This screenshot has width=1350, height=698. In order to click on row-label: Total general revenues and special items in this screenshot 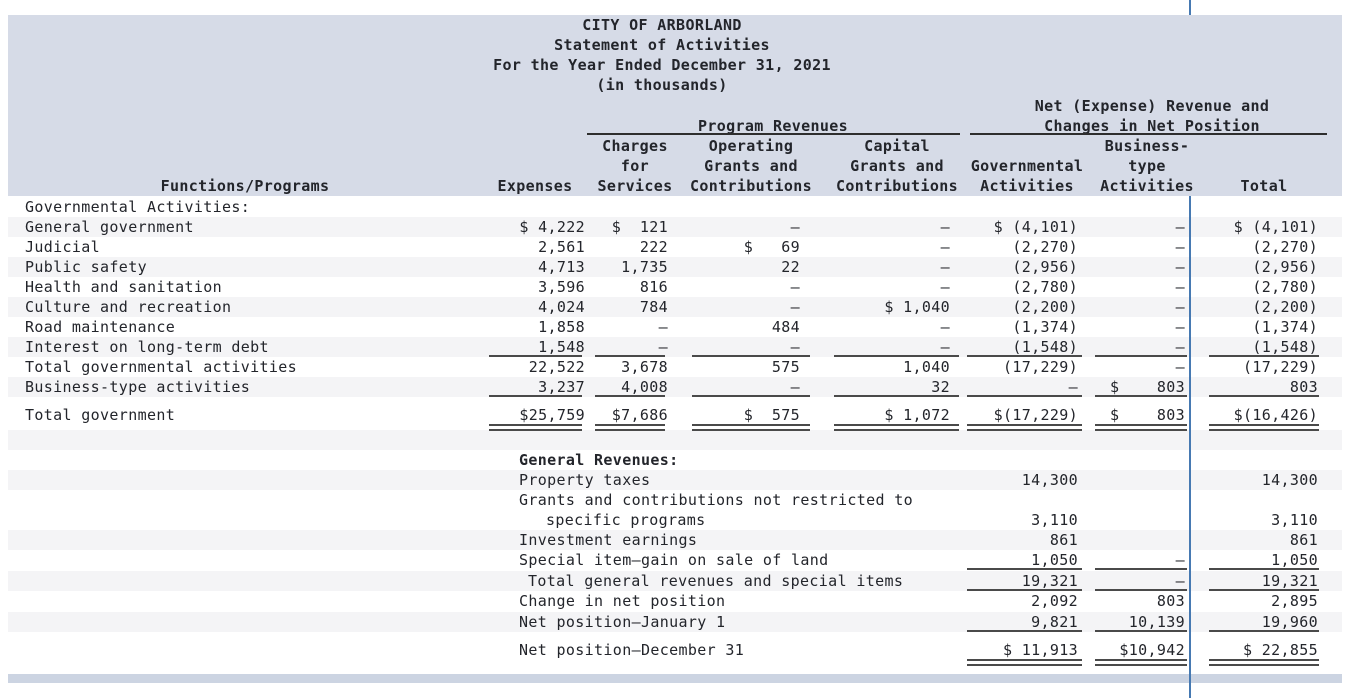, I will do `click(716, 581)`.